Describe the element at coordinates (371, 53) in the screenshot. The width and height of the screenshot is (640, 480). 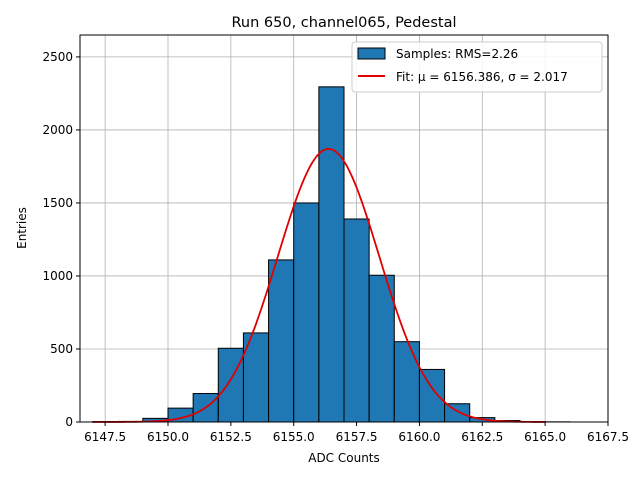
I see `legend-samples-swatch` at that location.